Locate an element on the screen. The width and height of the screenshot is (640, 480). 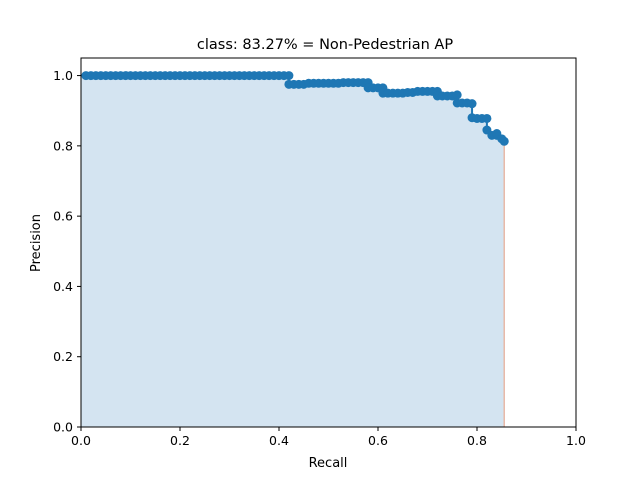
x-tick-label: 0.4 is located at coordinates (279, 440).